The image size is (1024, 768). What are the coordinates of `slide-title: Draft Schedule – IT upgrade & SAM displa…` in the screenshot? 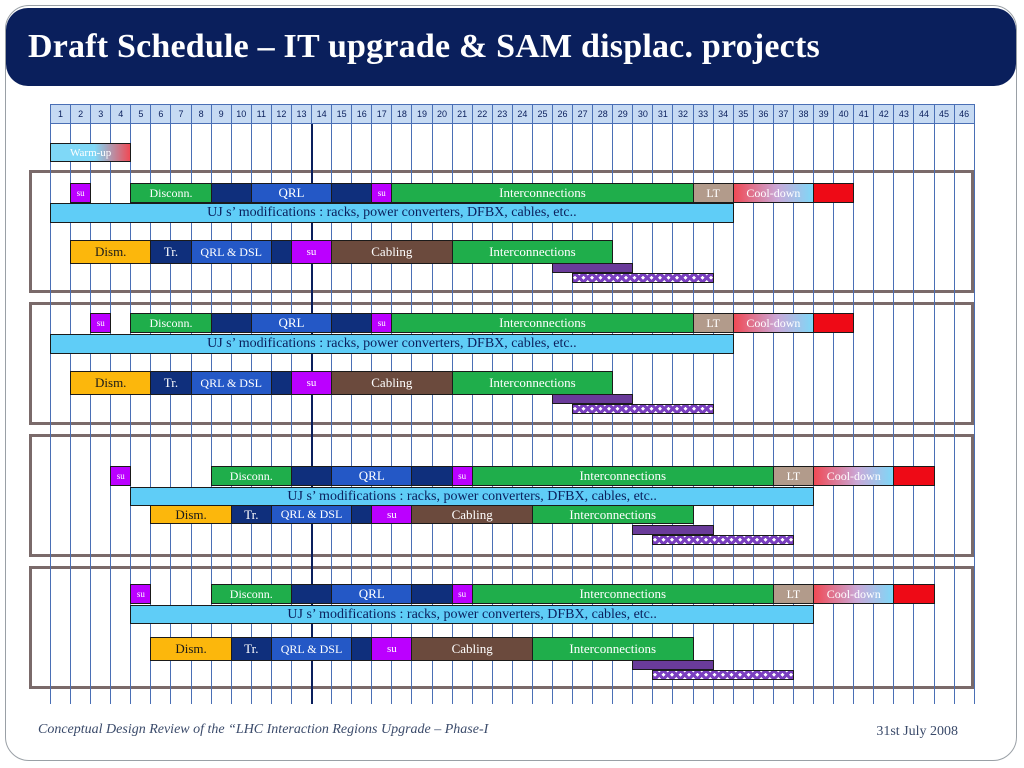 It's located at (424, 46).